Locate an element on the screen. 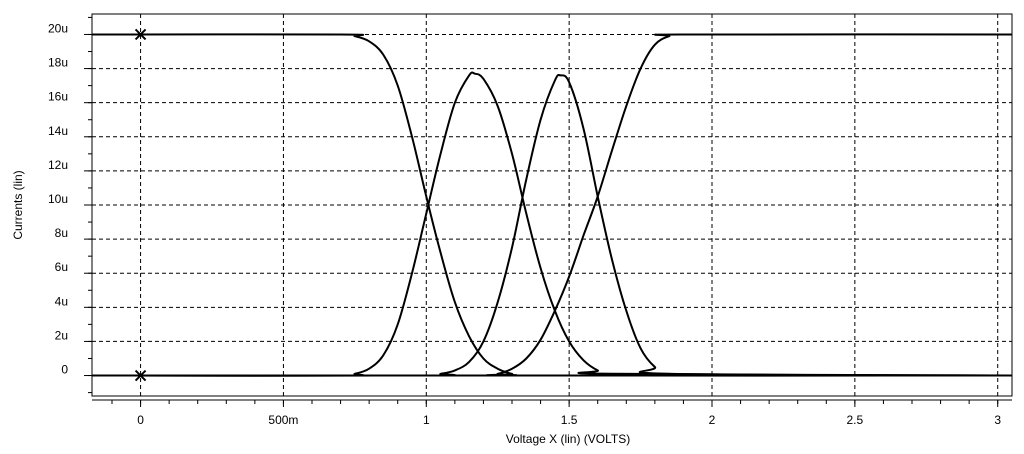  x-tick-label-1: 500m is located at coordinates (283, 420).